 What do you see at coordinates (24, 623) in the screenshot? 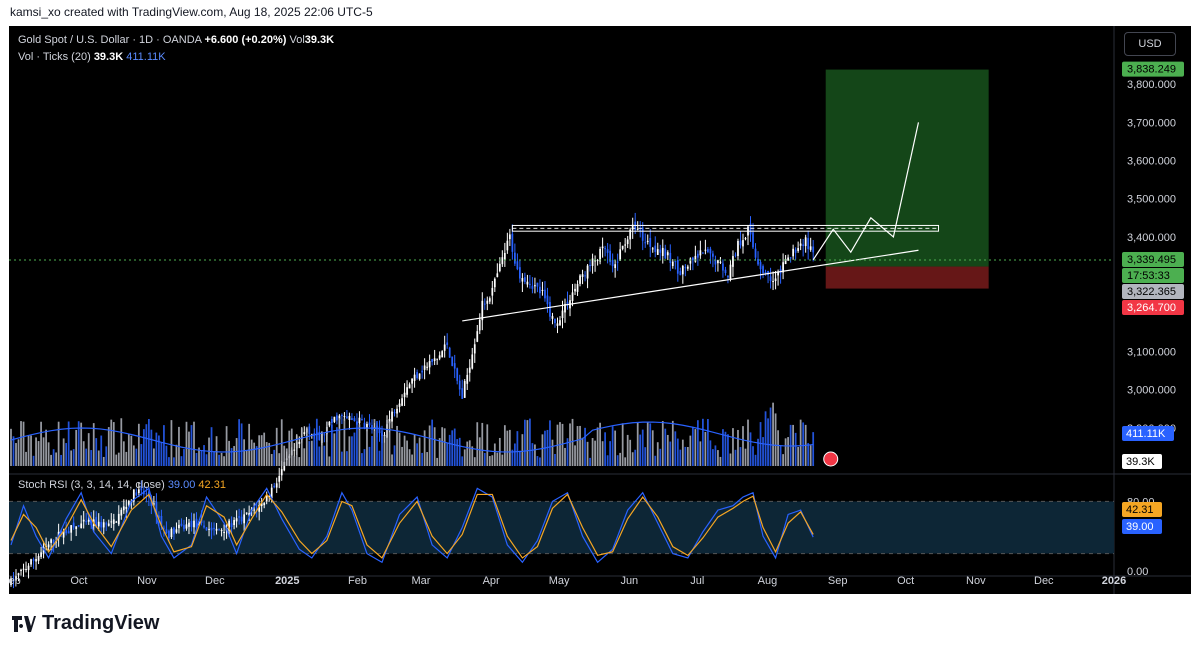
I see `tradingview-logo-icon` at bounding box center [24, 623].